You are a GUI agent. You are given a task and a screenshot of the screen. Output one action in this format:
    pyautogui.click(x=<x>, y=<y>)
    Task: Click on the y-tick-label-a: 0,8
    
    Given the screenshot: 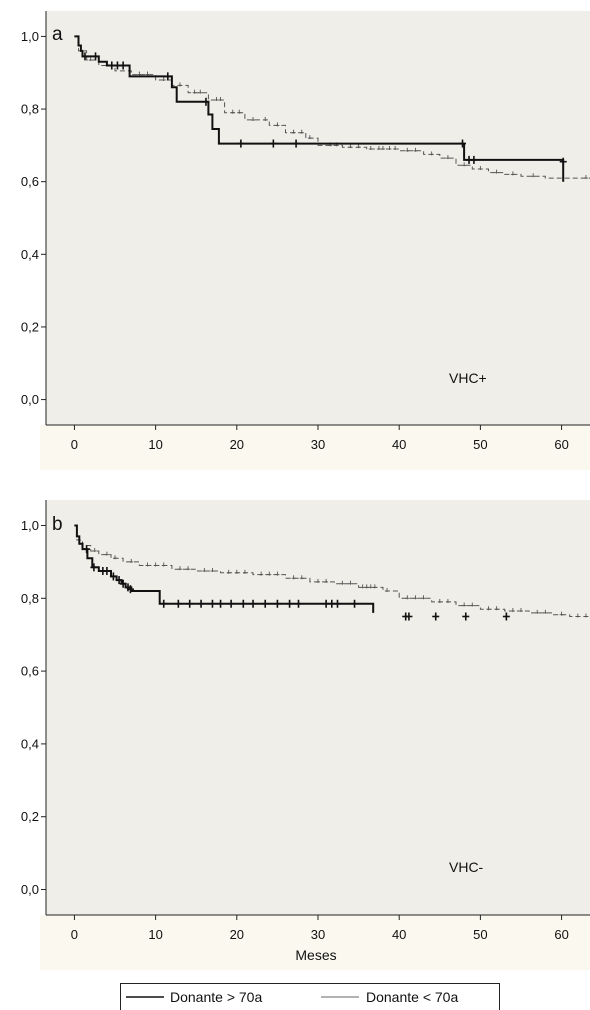 What is the action you would take?
    pyautogui.click(x=30, y=109)
    